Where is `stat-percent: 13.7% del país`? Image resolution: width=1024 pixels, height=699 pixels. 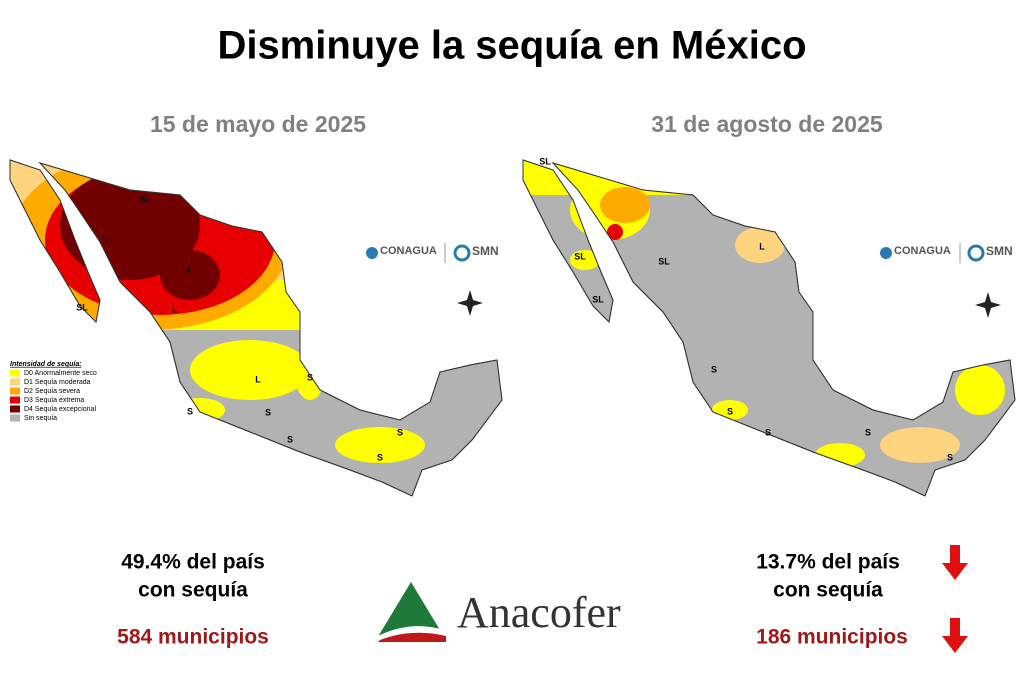
stat-percent: 13.7% del país is located at coordinates (828, 562).